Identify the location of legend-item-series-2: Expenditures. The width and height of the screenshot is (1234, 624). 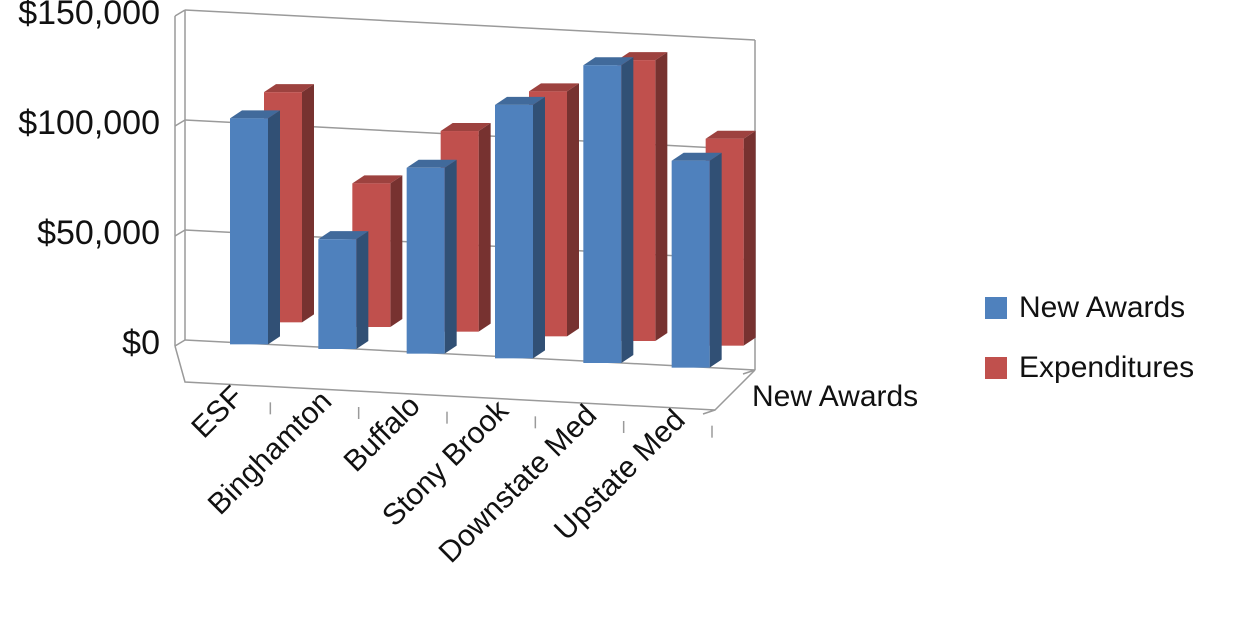
(1089, 368).